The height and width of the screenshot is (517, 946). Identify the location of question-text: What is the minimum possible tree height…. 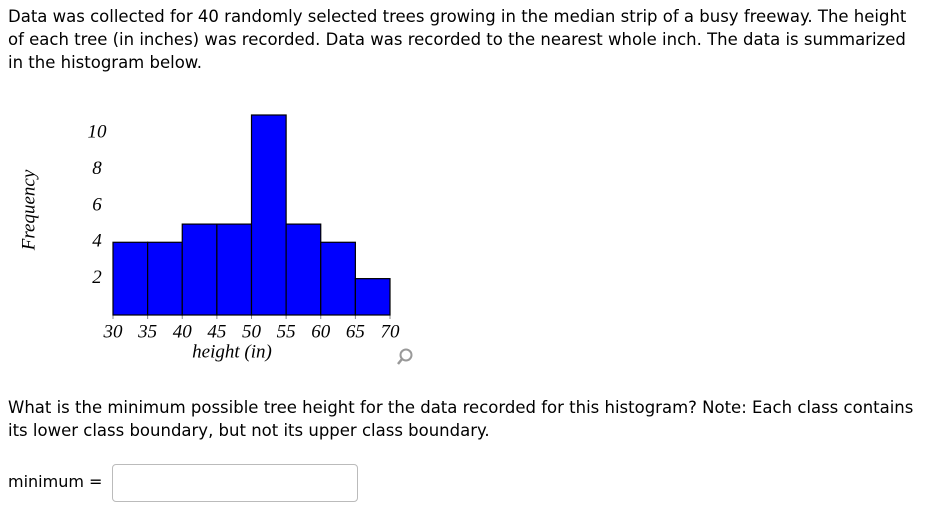
(461, 419).